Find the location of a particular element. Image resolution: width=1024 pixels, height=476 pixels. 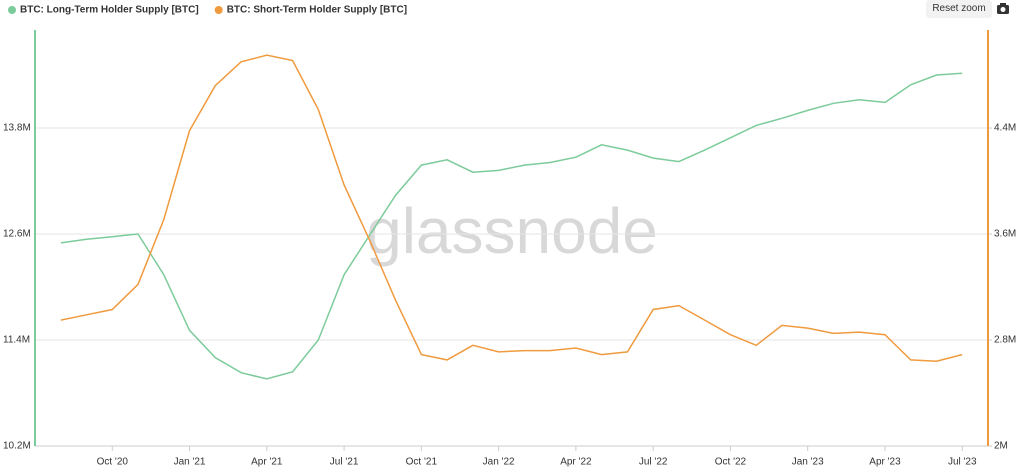

y-tick-label: 12.6M is located at coordinates (17, 234).